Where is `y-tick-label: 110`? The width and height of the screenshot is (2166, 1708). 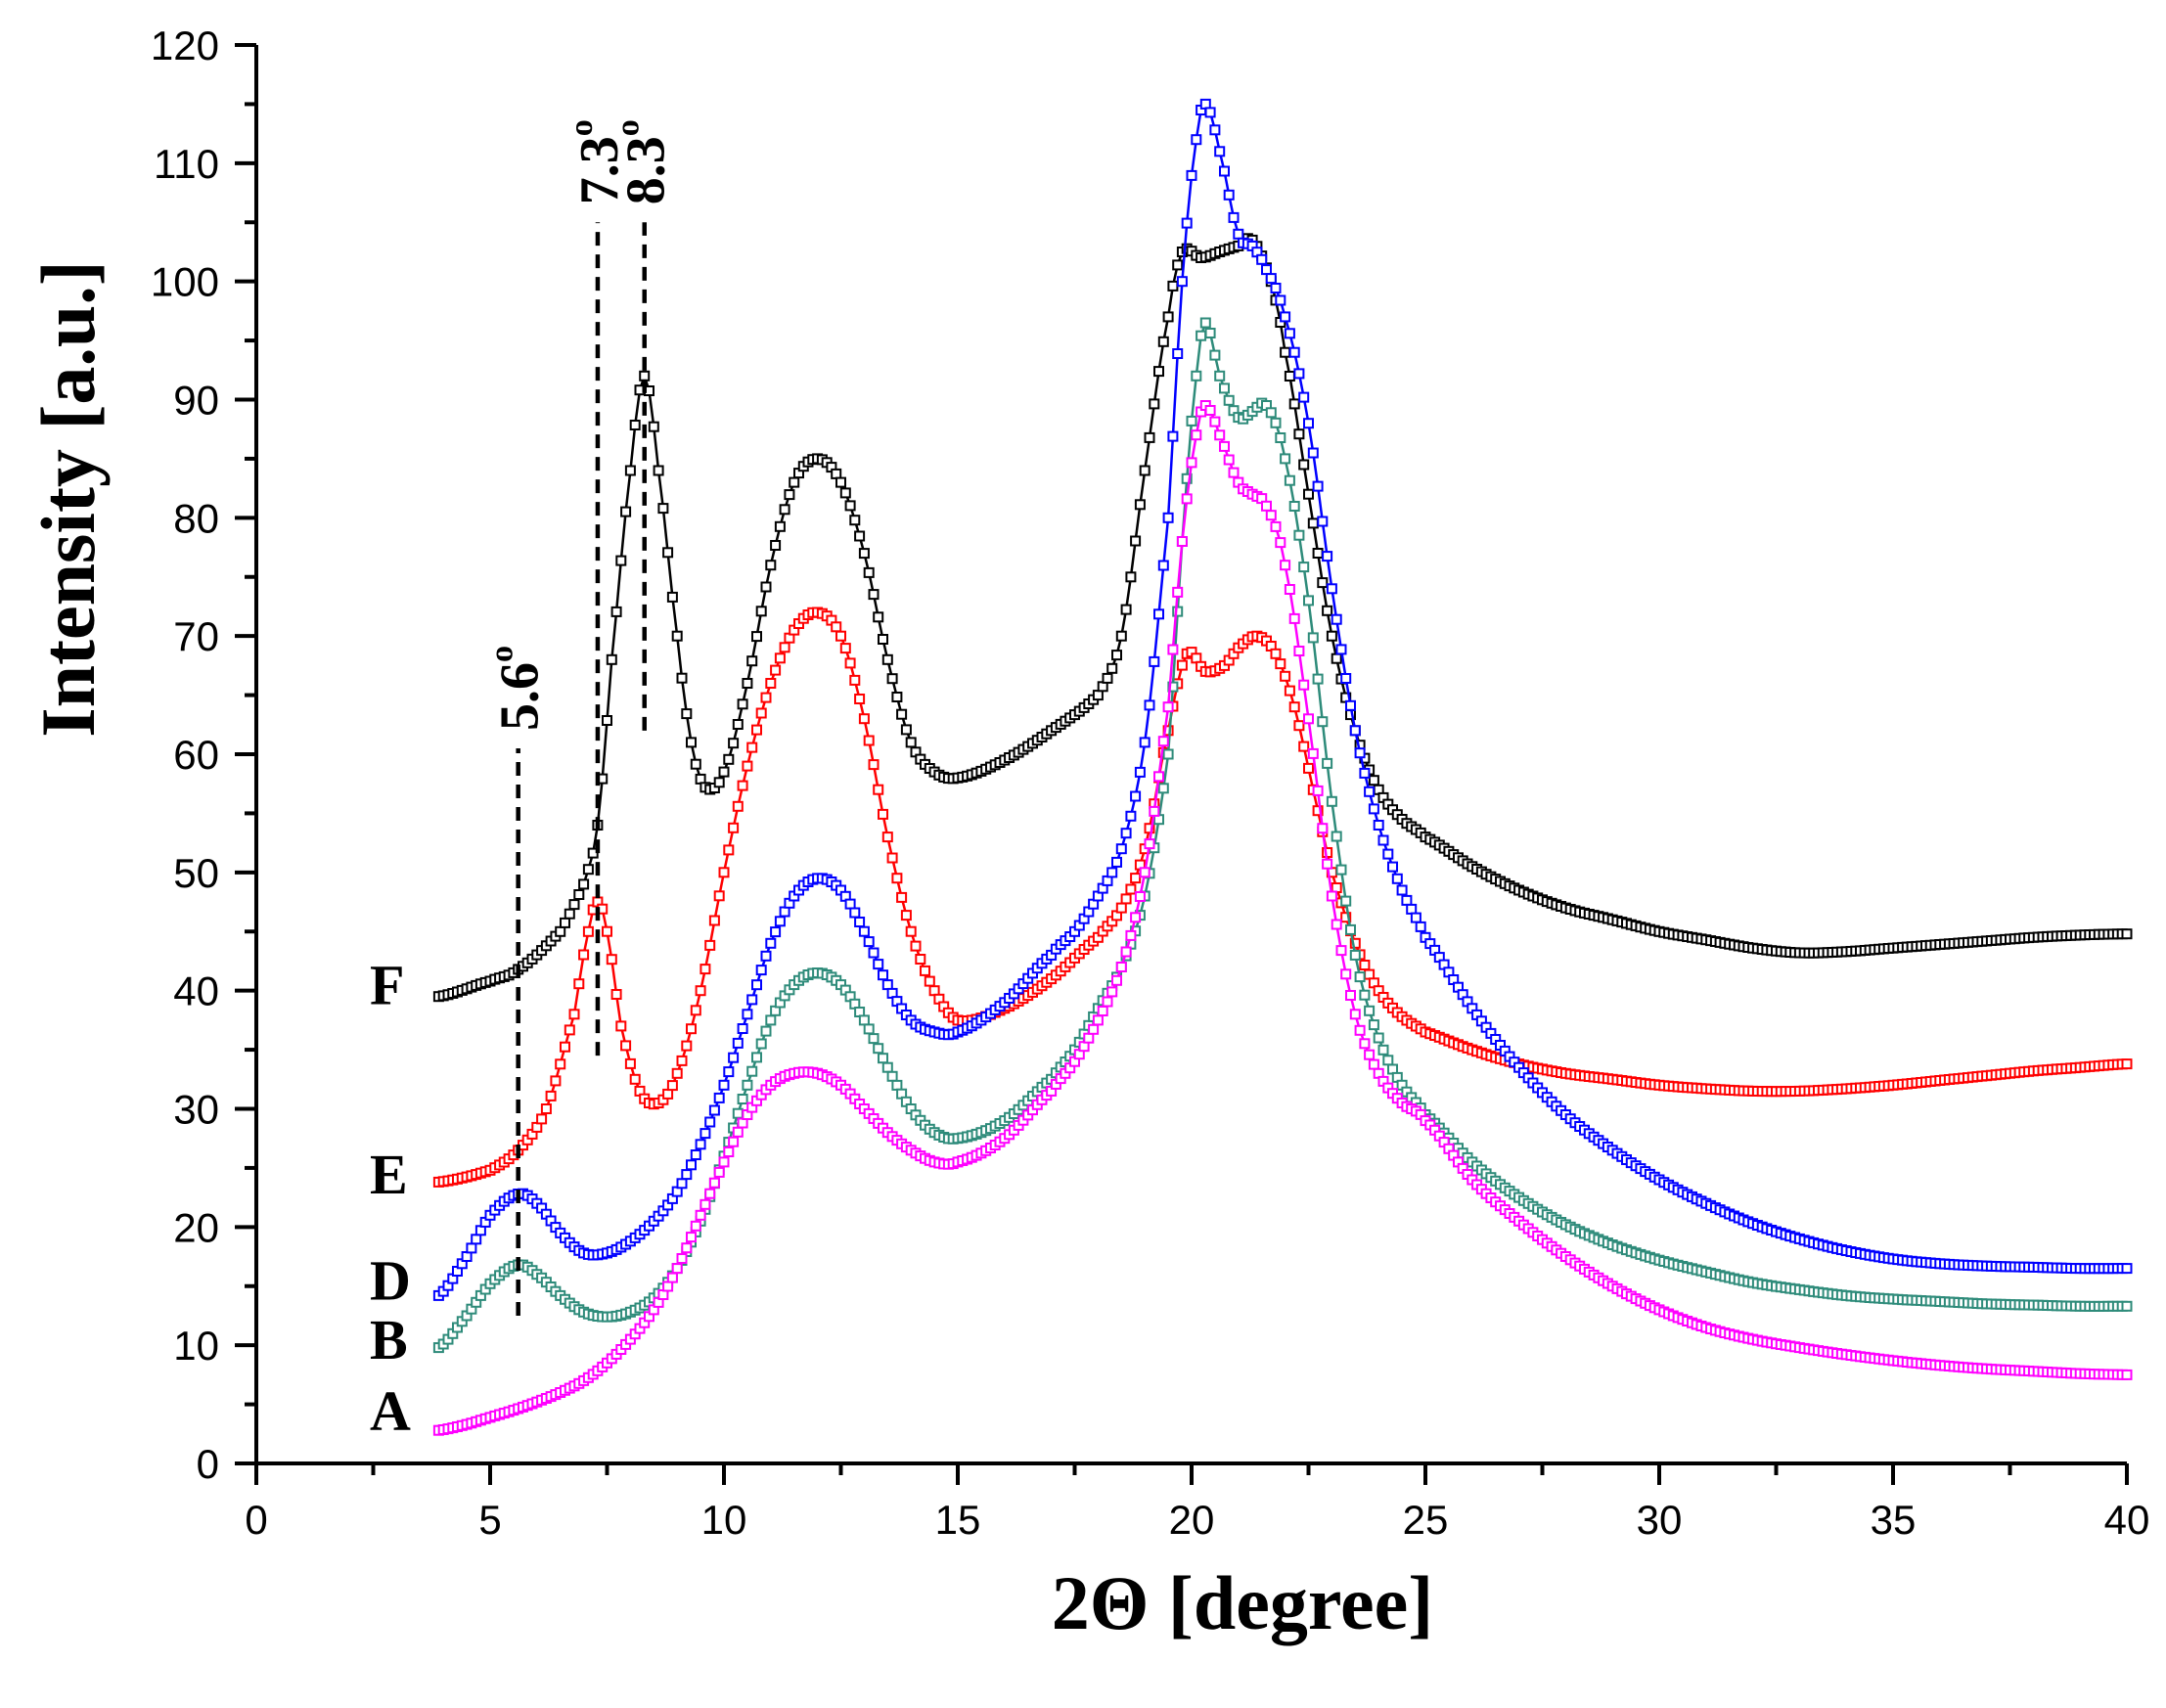
y-tick-label: 110 is located at coordinates (186, 164).